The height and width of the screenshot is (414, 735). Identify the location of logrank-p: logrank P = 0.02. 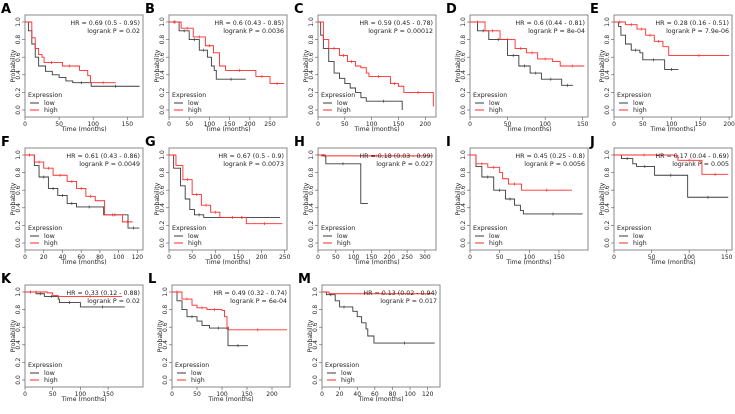
(113, 31).